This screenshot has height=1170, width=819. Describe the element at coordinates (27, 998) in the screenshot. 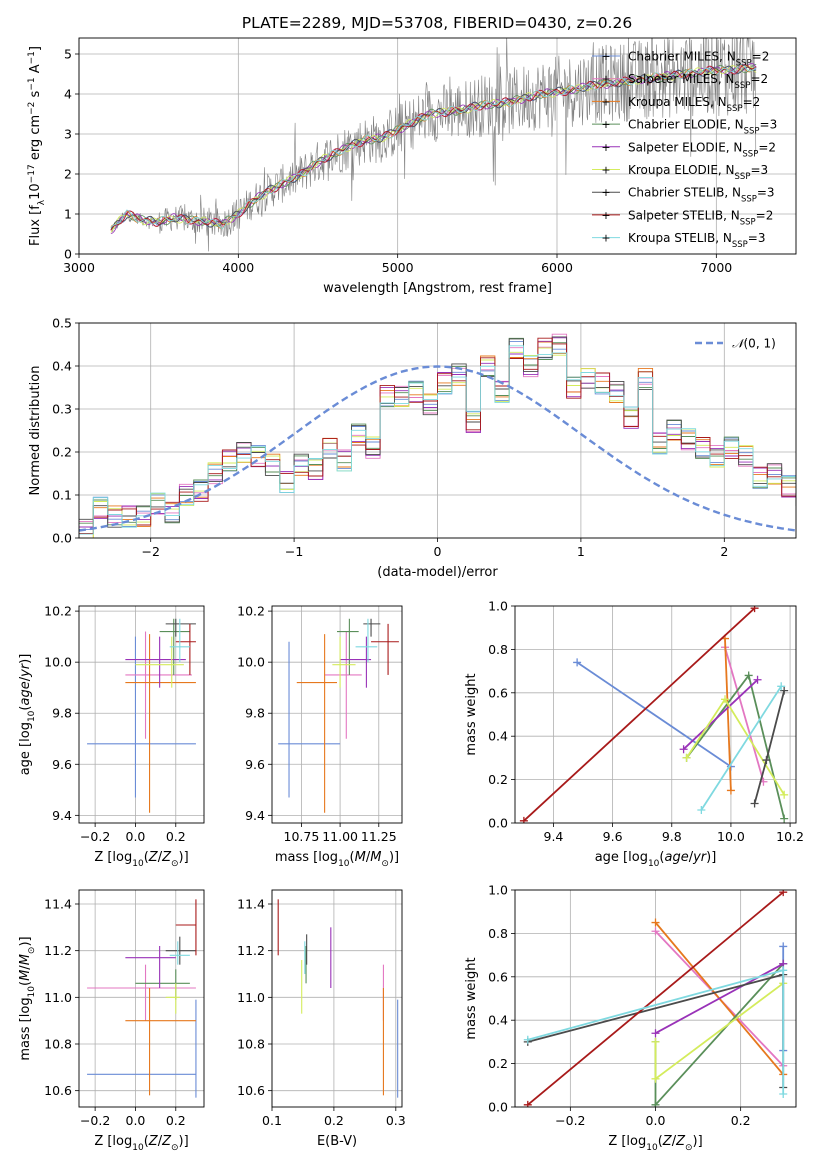

I see `y-axis-label: mass [log10(M/M⊙)]` at that location.